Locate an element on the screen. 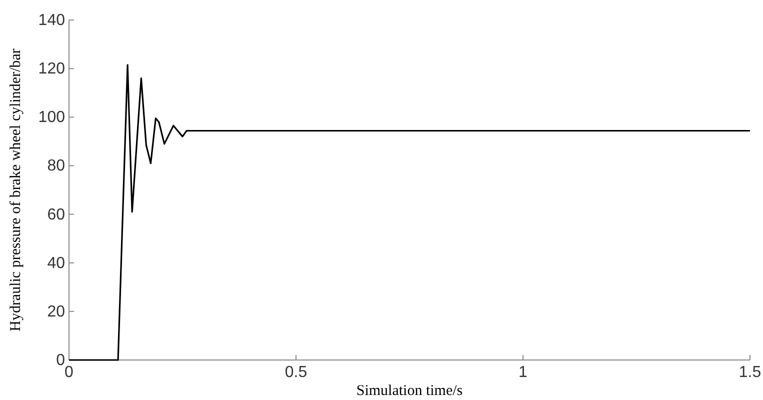 The image size is (763, 400). x-axis-title: Simulation time/s is located at coordinates (409, 391).